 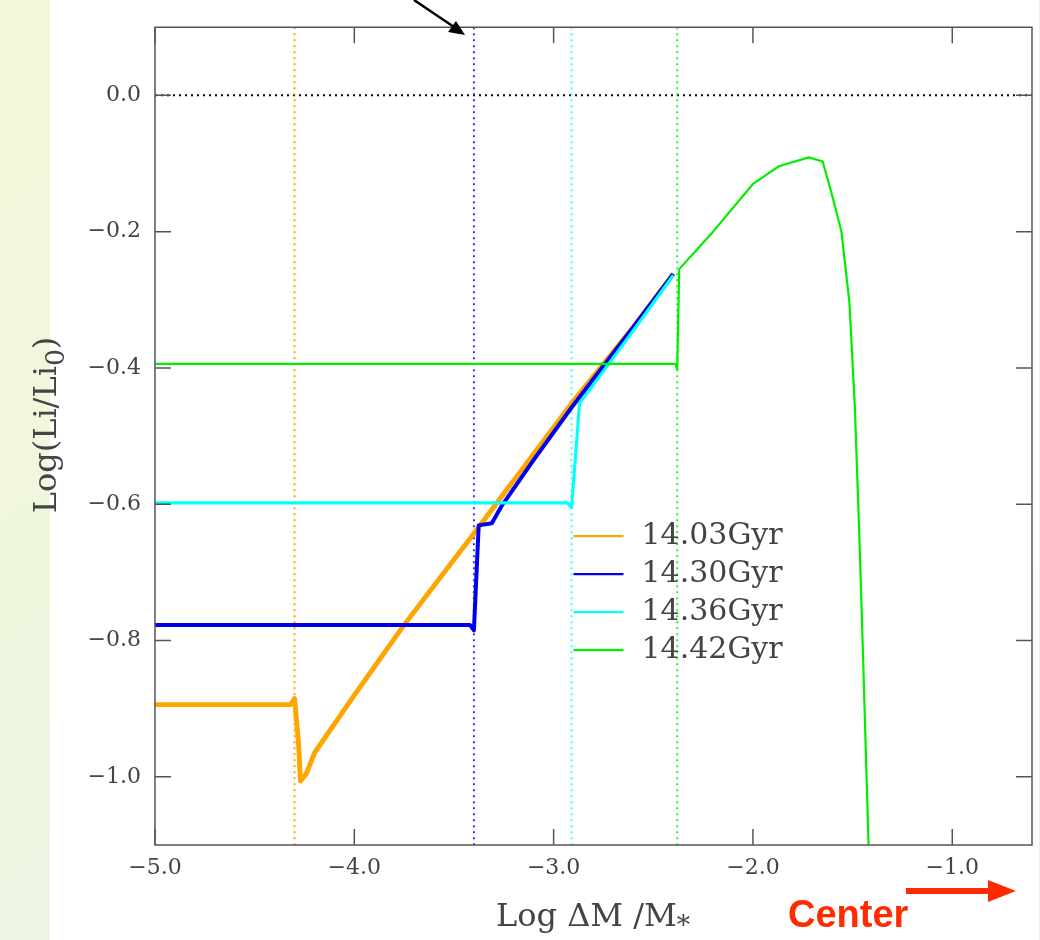 What do you see at coordinates (593, 918) in the screenshot?
I see `x-axis-title: Log ΔM /M$_{*}$` at bounding box center [593, 918].